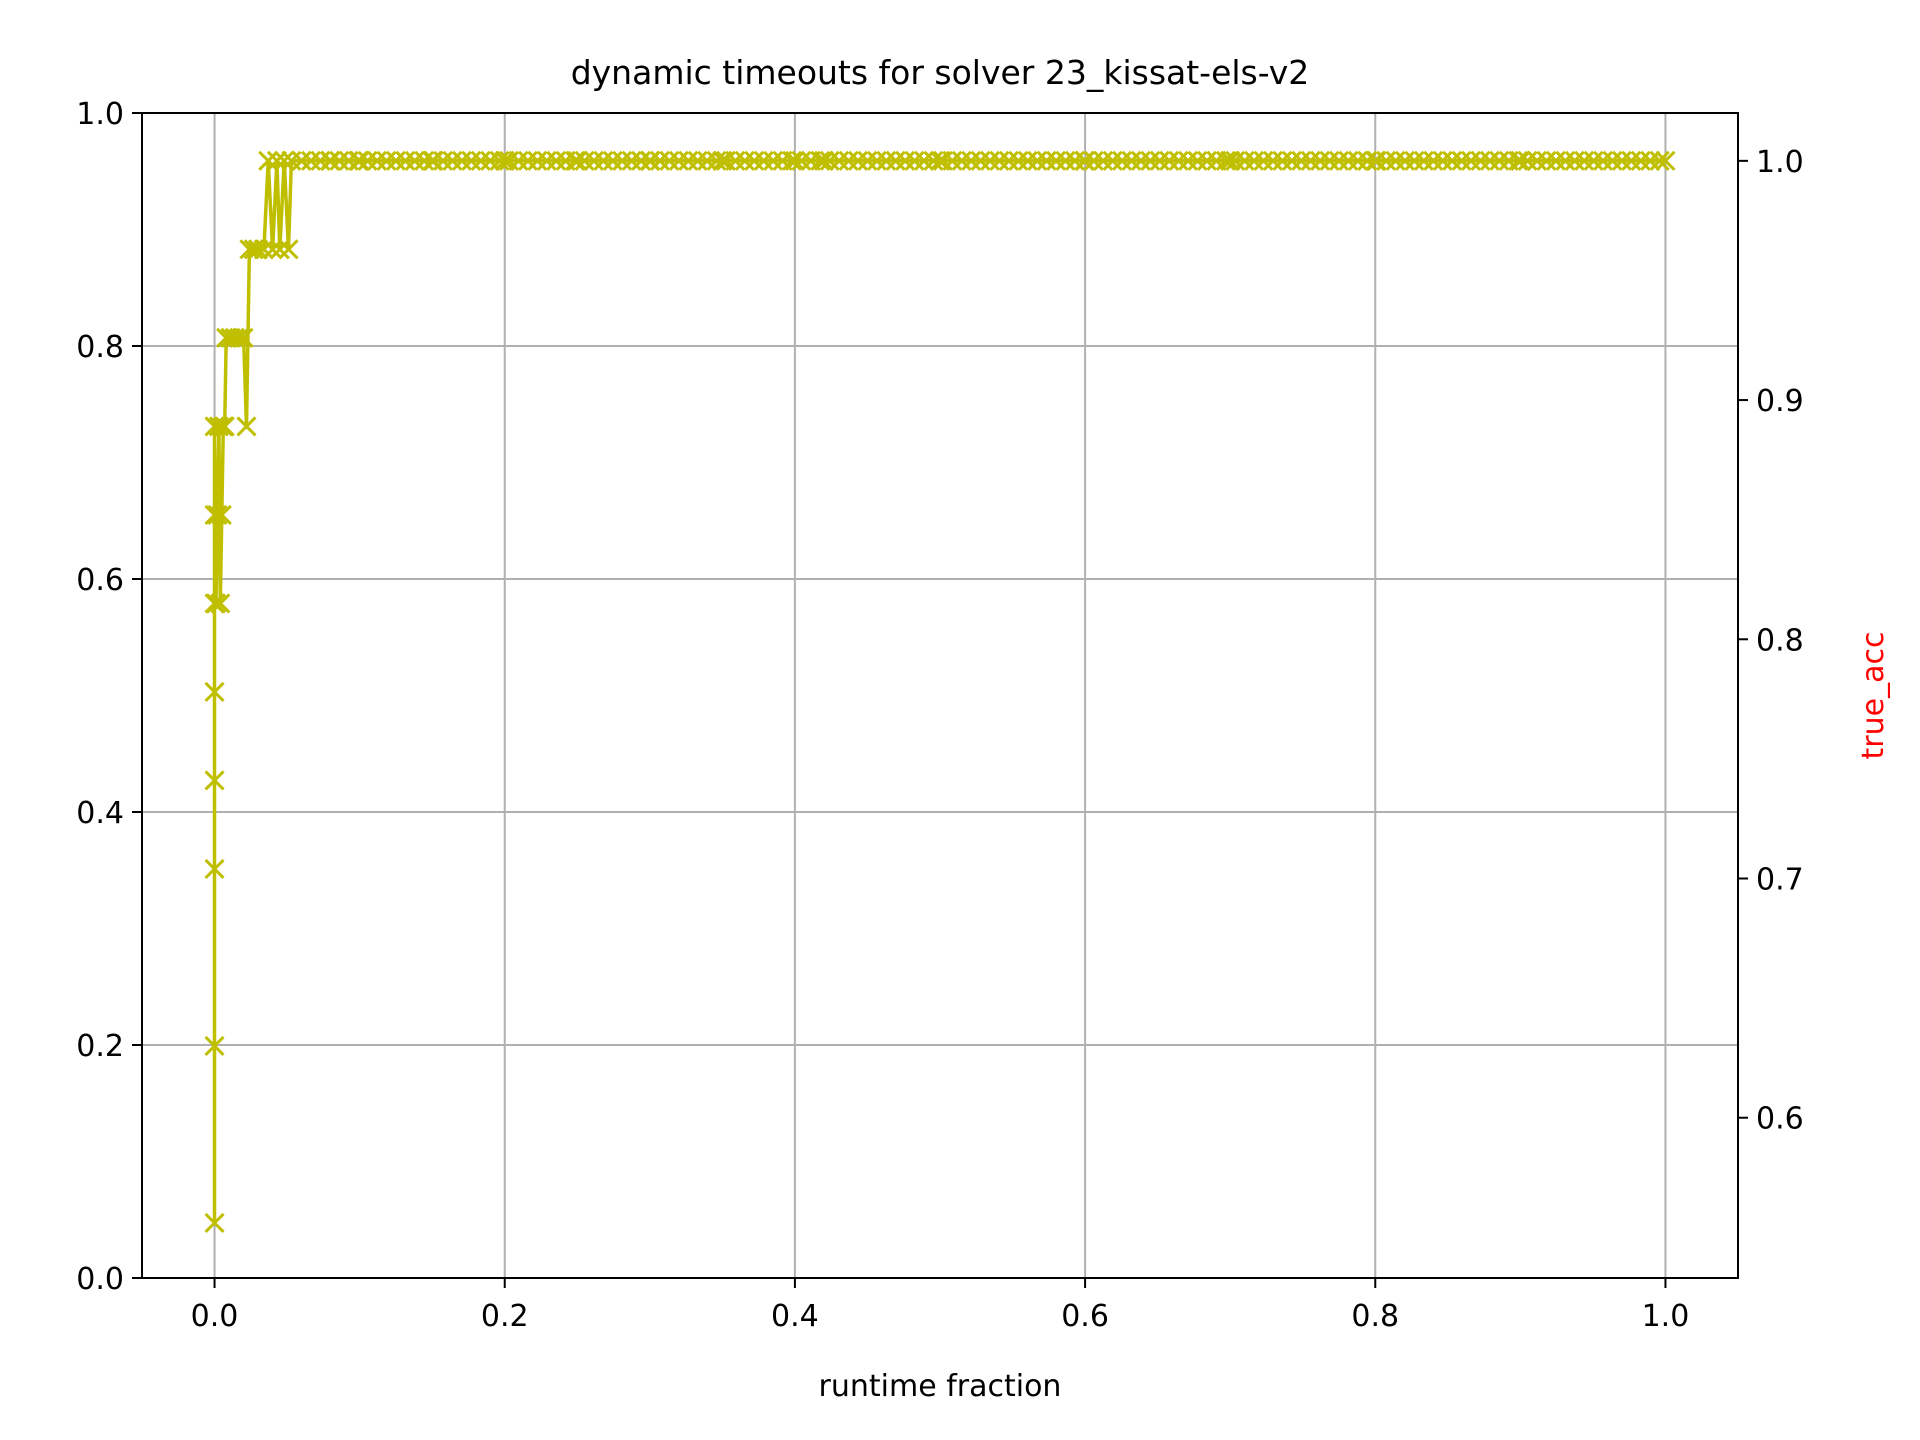  I want to click on y2-tick-label: 0.7, so click(1780, 880).